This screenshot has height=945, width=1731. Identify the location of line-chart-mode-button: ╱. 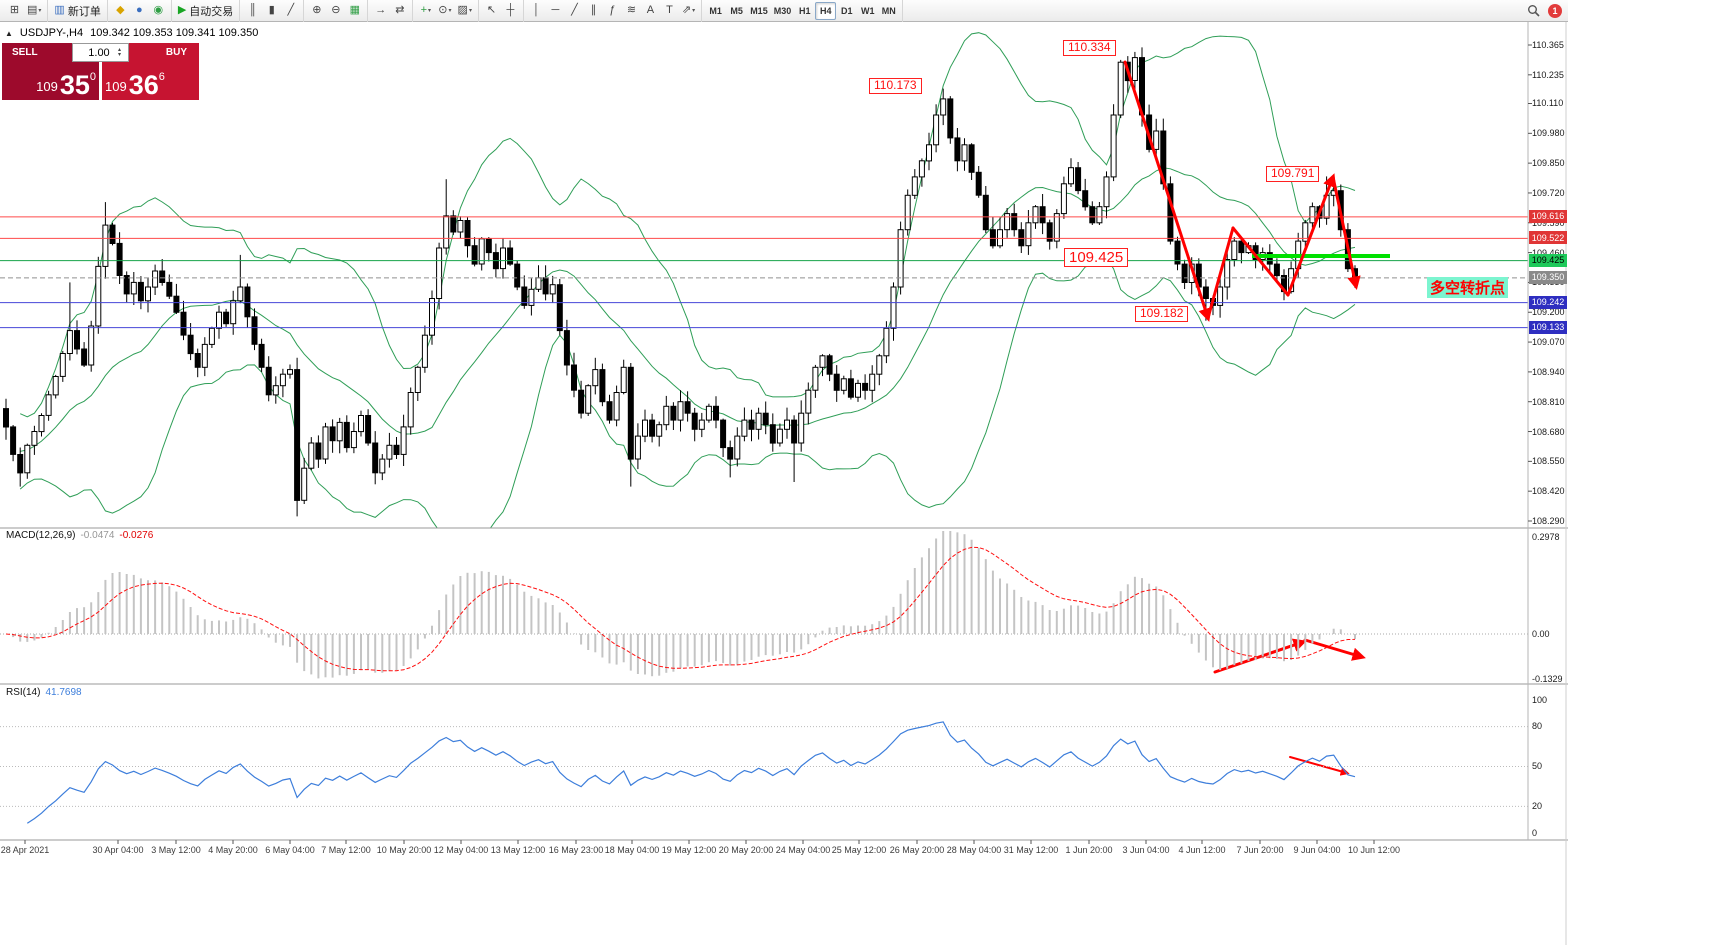
(290, 11).